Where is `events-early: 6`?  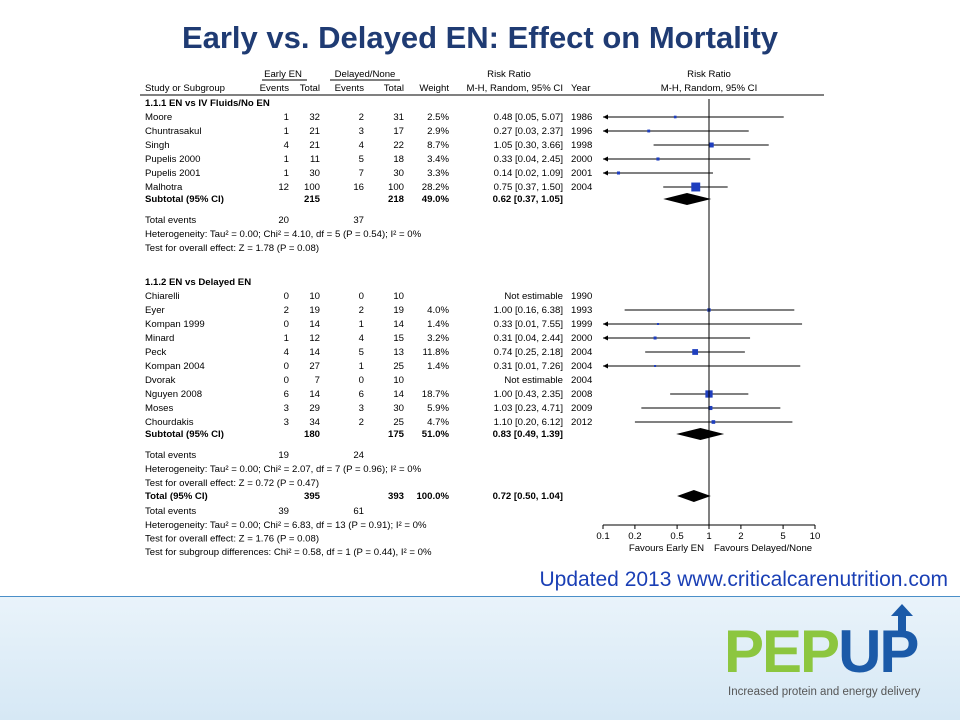
events-early: 6 is located at coordinates (286, 394).